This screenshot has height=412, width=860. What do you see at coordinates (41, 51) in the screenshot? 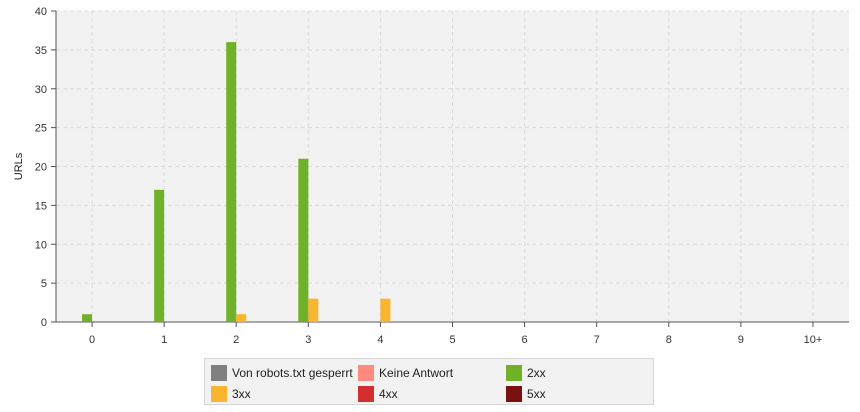
I see `y-tick-label: 35` at bounding box center [41, 51].